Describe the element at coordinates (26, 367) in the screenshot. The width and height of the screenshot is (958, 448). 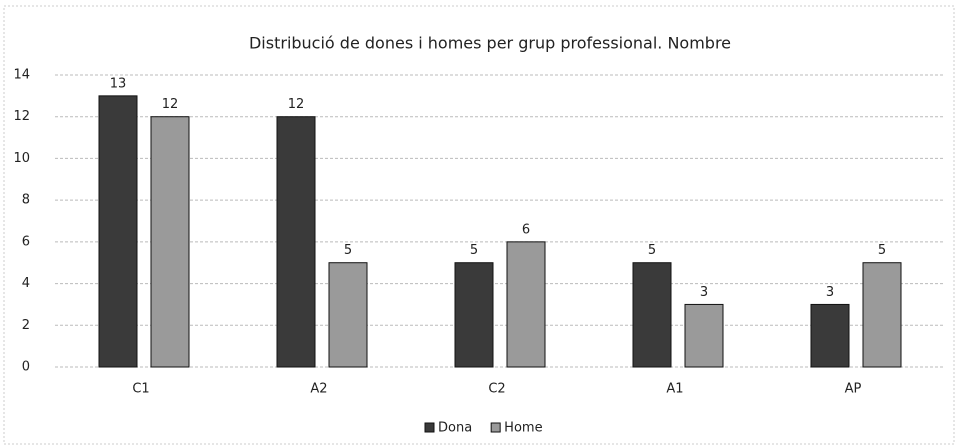
I see `y-tick-label: 0` at that location.